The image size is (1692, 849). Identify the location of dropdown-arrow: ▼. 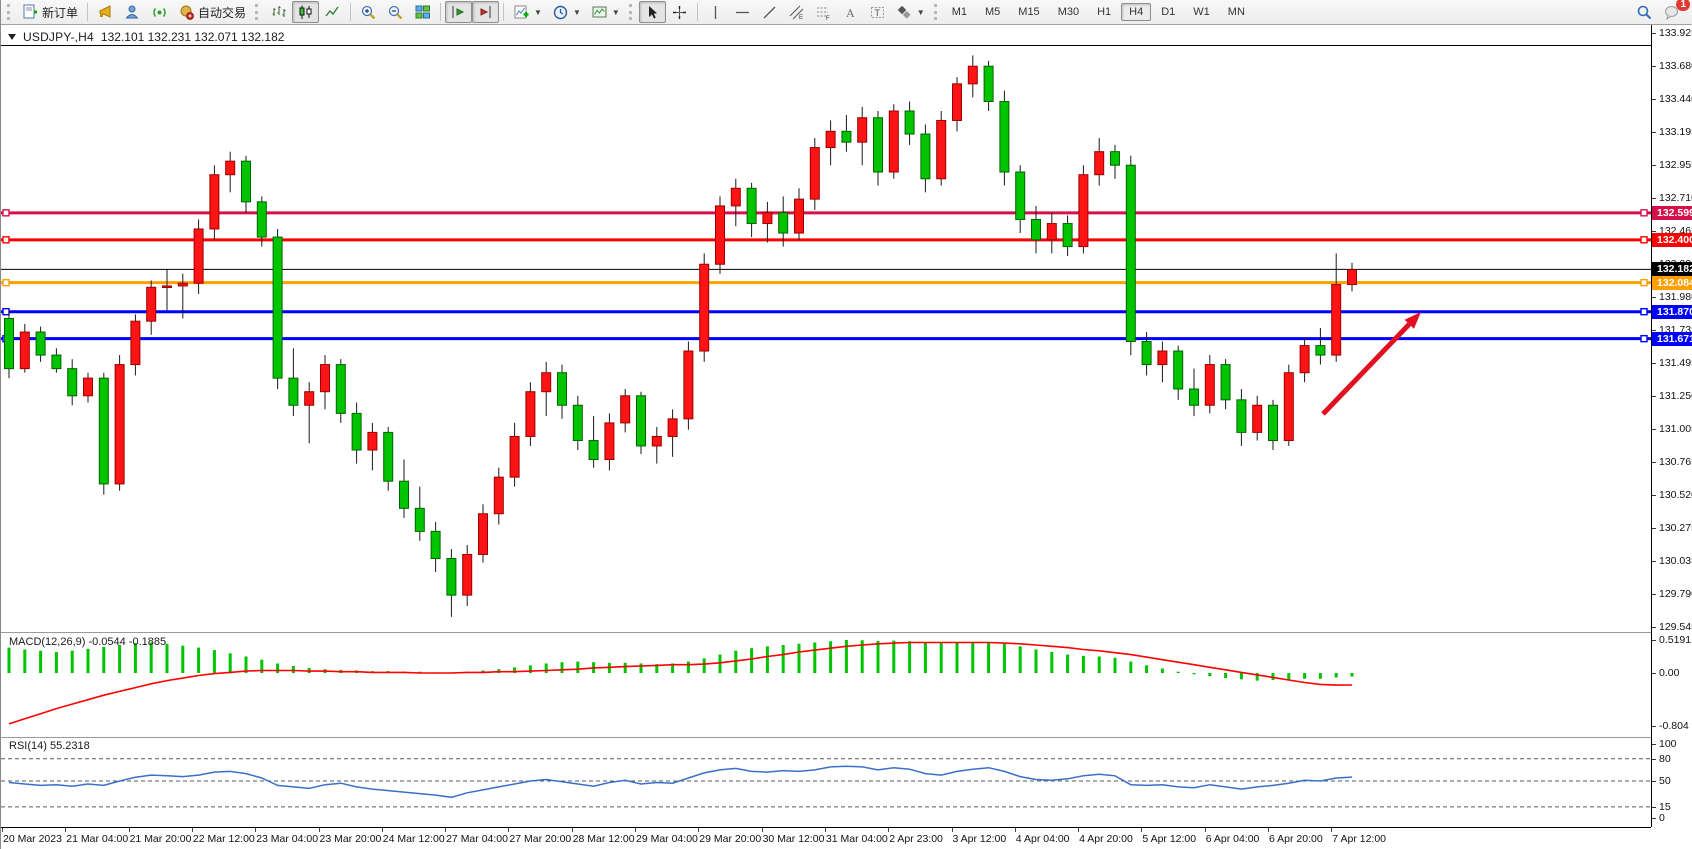
(538, 12).